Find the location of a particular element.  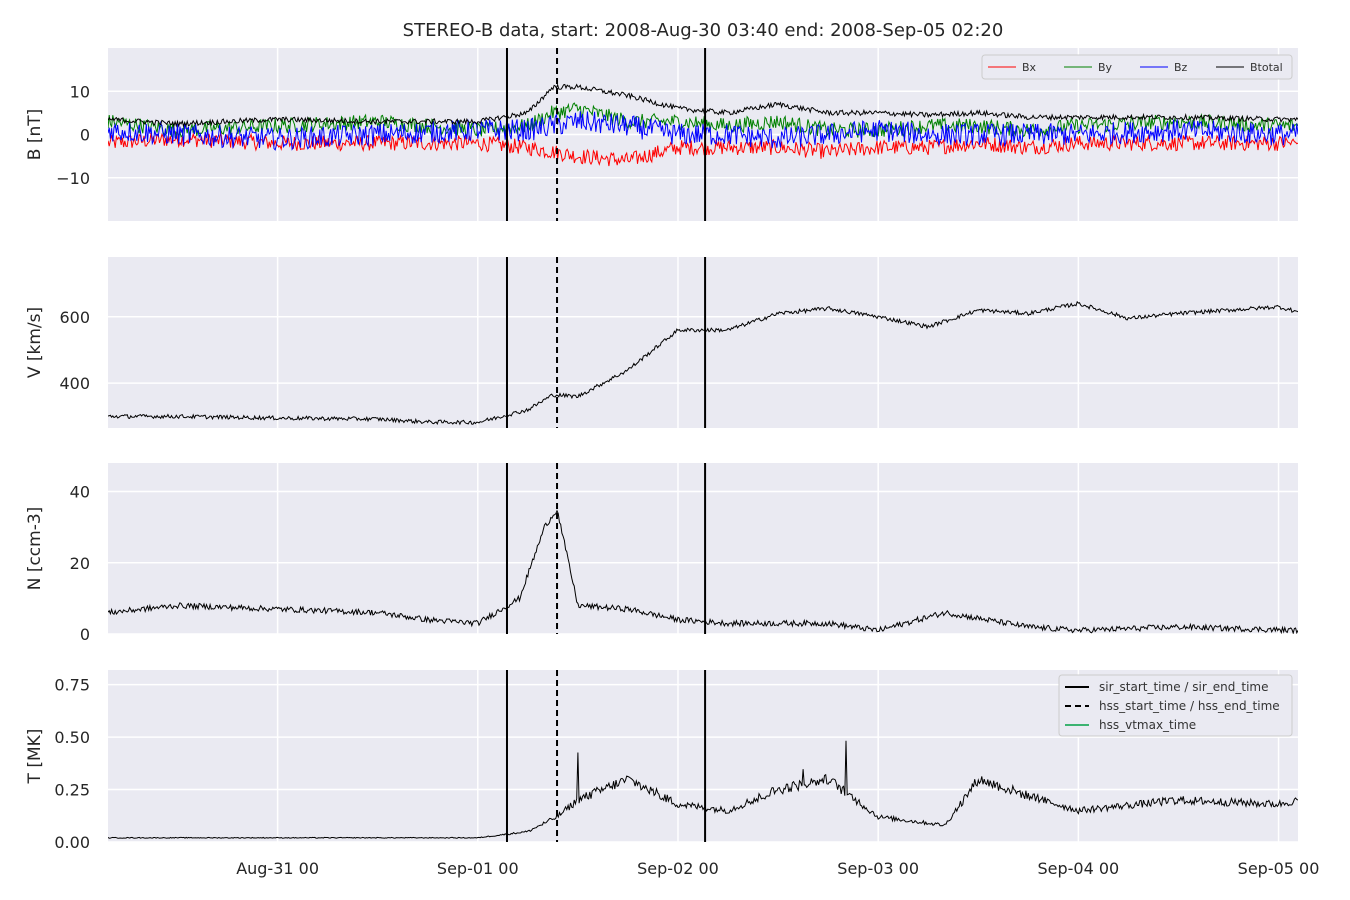

y-tick-label: 0.75 is located at coordinates (72, 685).